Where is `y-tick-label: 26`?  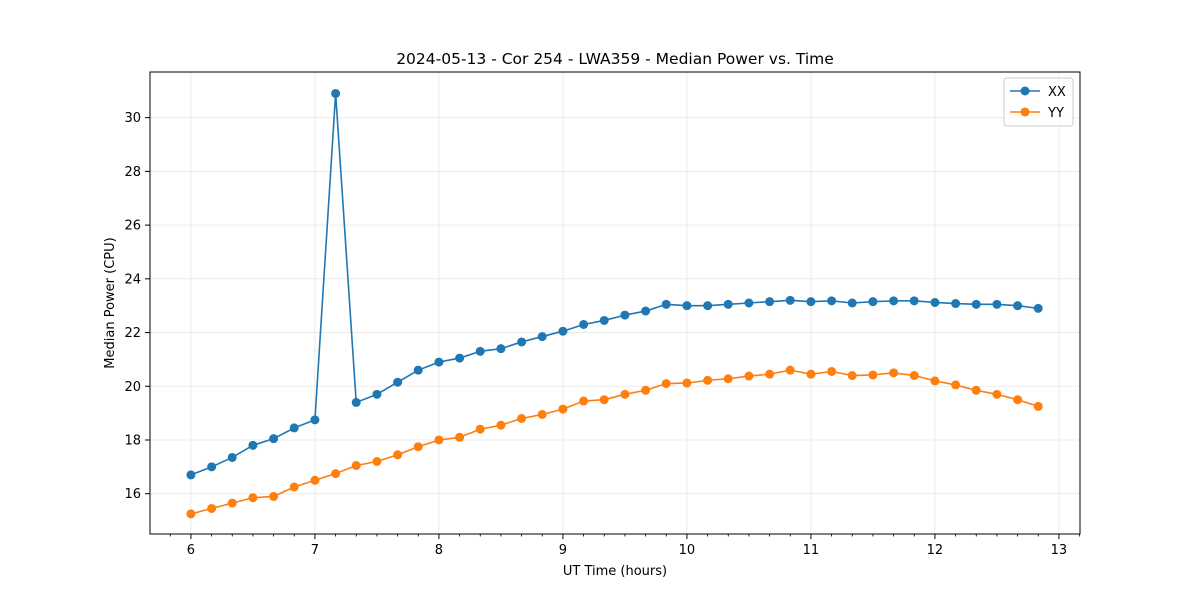 y-tick-label: 26 is located at coordinates (132, 226).